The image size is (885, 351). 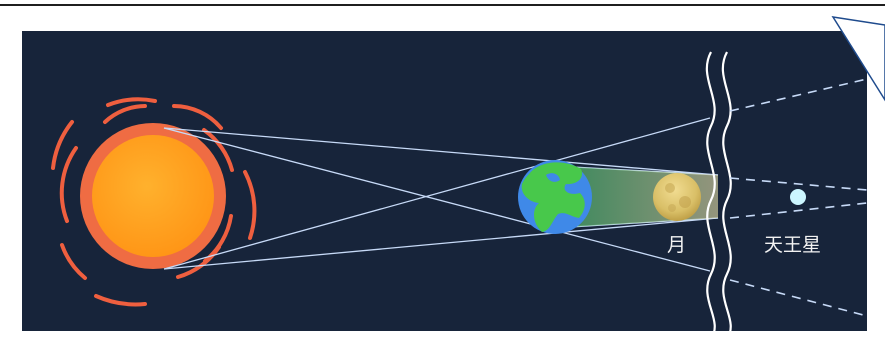 I want to click on moon-body, so click(x=677, y=197).